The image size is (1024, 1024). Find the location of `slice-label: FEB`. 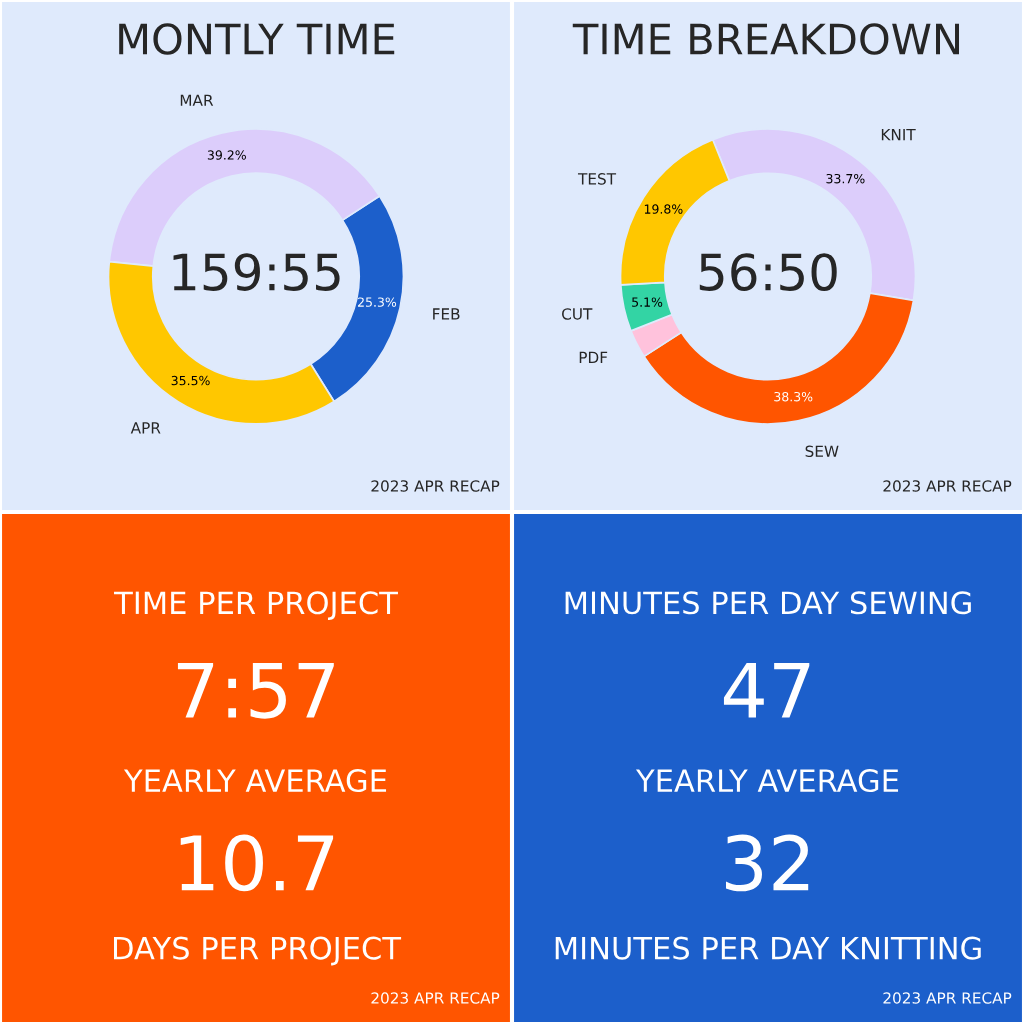

slice-label: FEB is located at coordinates (446, 314).